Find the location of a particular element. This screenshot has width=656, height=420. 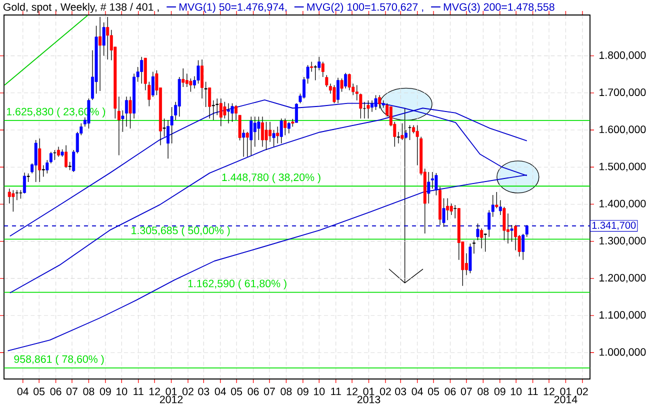

x2-tick-label: 2012 is located at coordinates (171, 400).